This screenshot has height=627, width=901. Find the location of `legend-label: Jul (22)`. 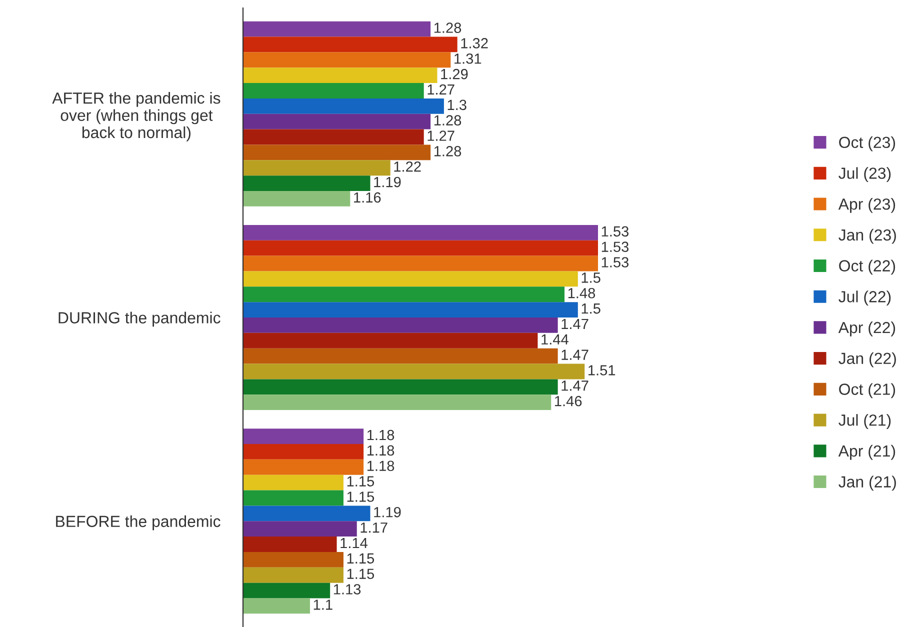

legend-label: Jul (22) is located at coordinates (864, 298).